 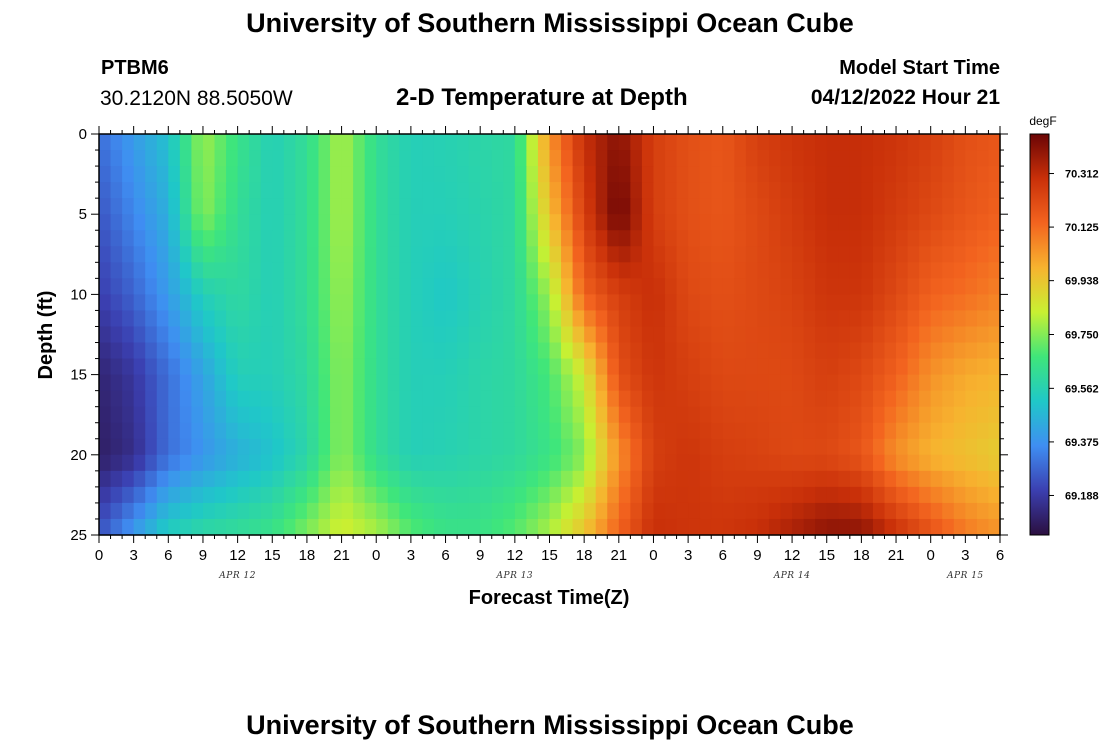 I want to click on date-label: APR 12, so click(x=237, y=576).